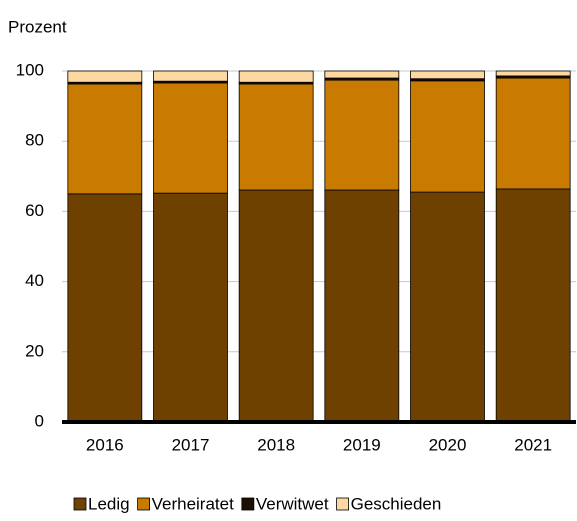 The image size is (577, 521). What do you see at coordinates (34, 280) in the screenshot?
I see `y-tick-label: 40` at bounding box center [34, 280].